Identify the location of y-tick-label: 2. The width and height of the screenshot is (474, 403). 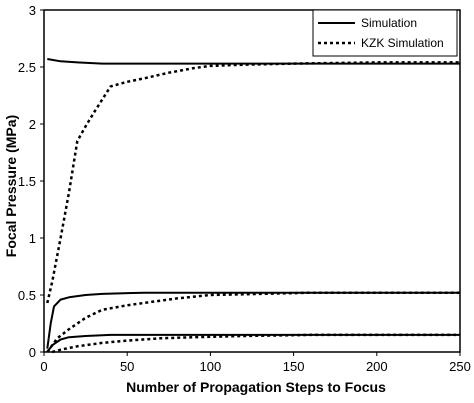
(32, 124).